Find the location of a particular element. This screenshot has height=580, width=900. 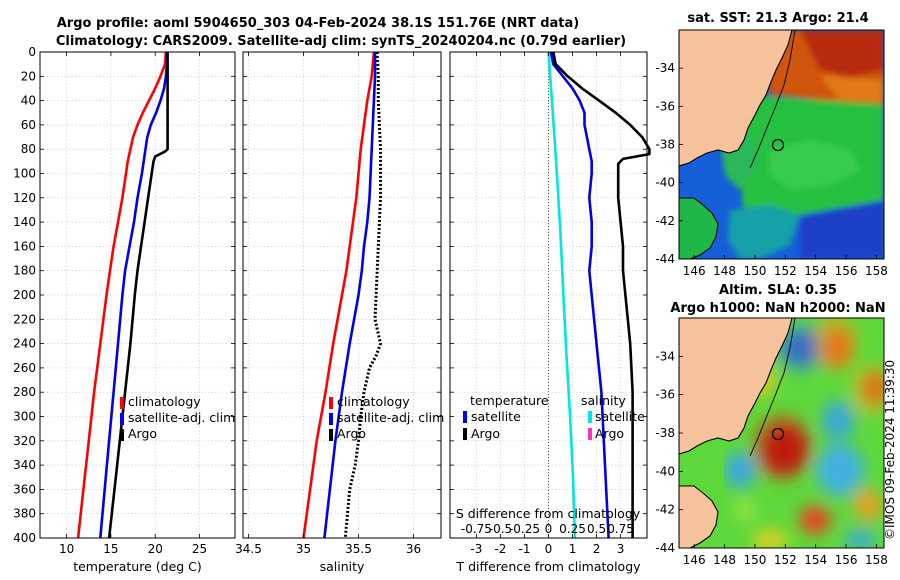

legend-swatch-s-satellite is located at coordinates (590, 417).